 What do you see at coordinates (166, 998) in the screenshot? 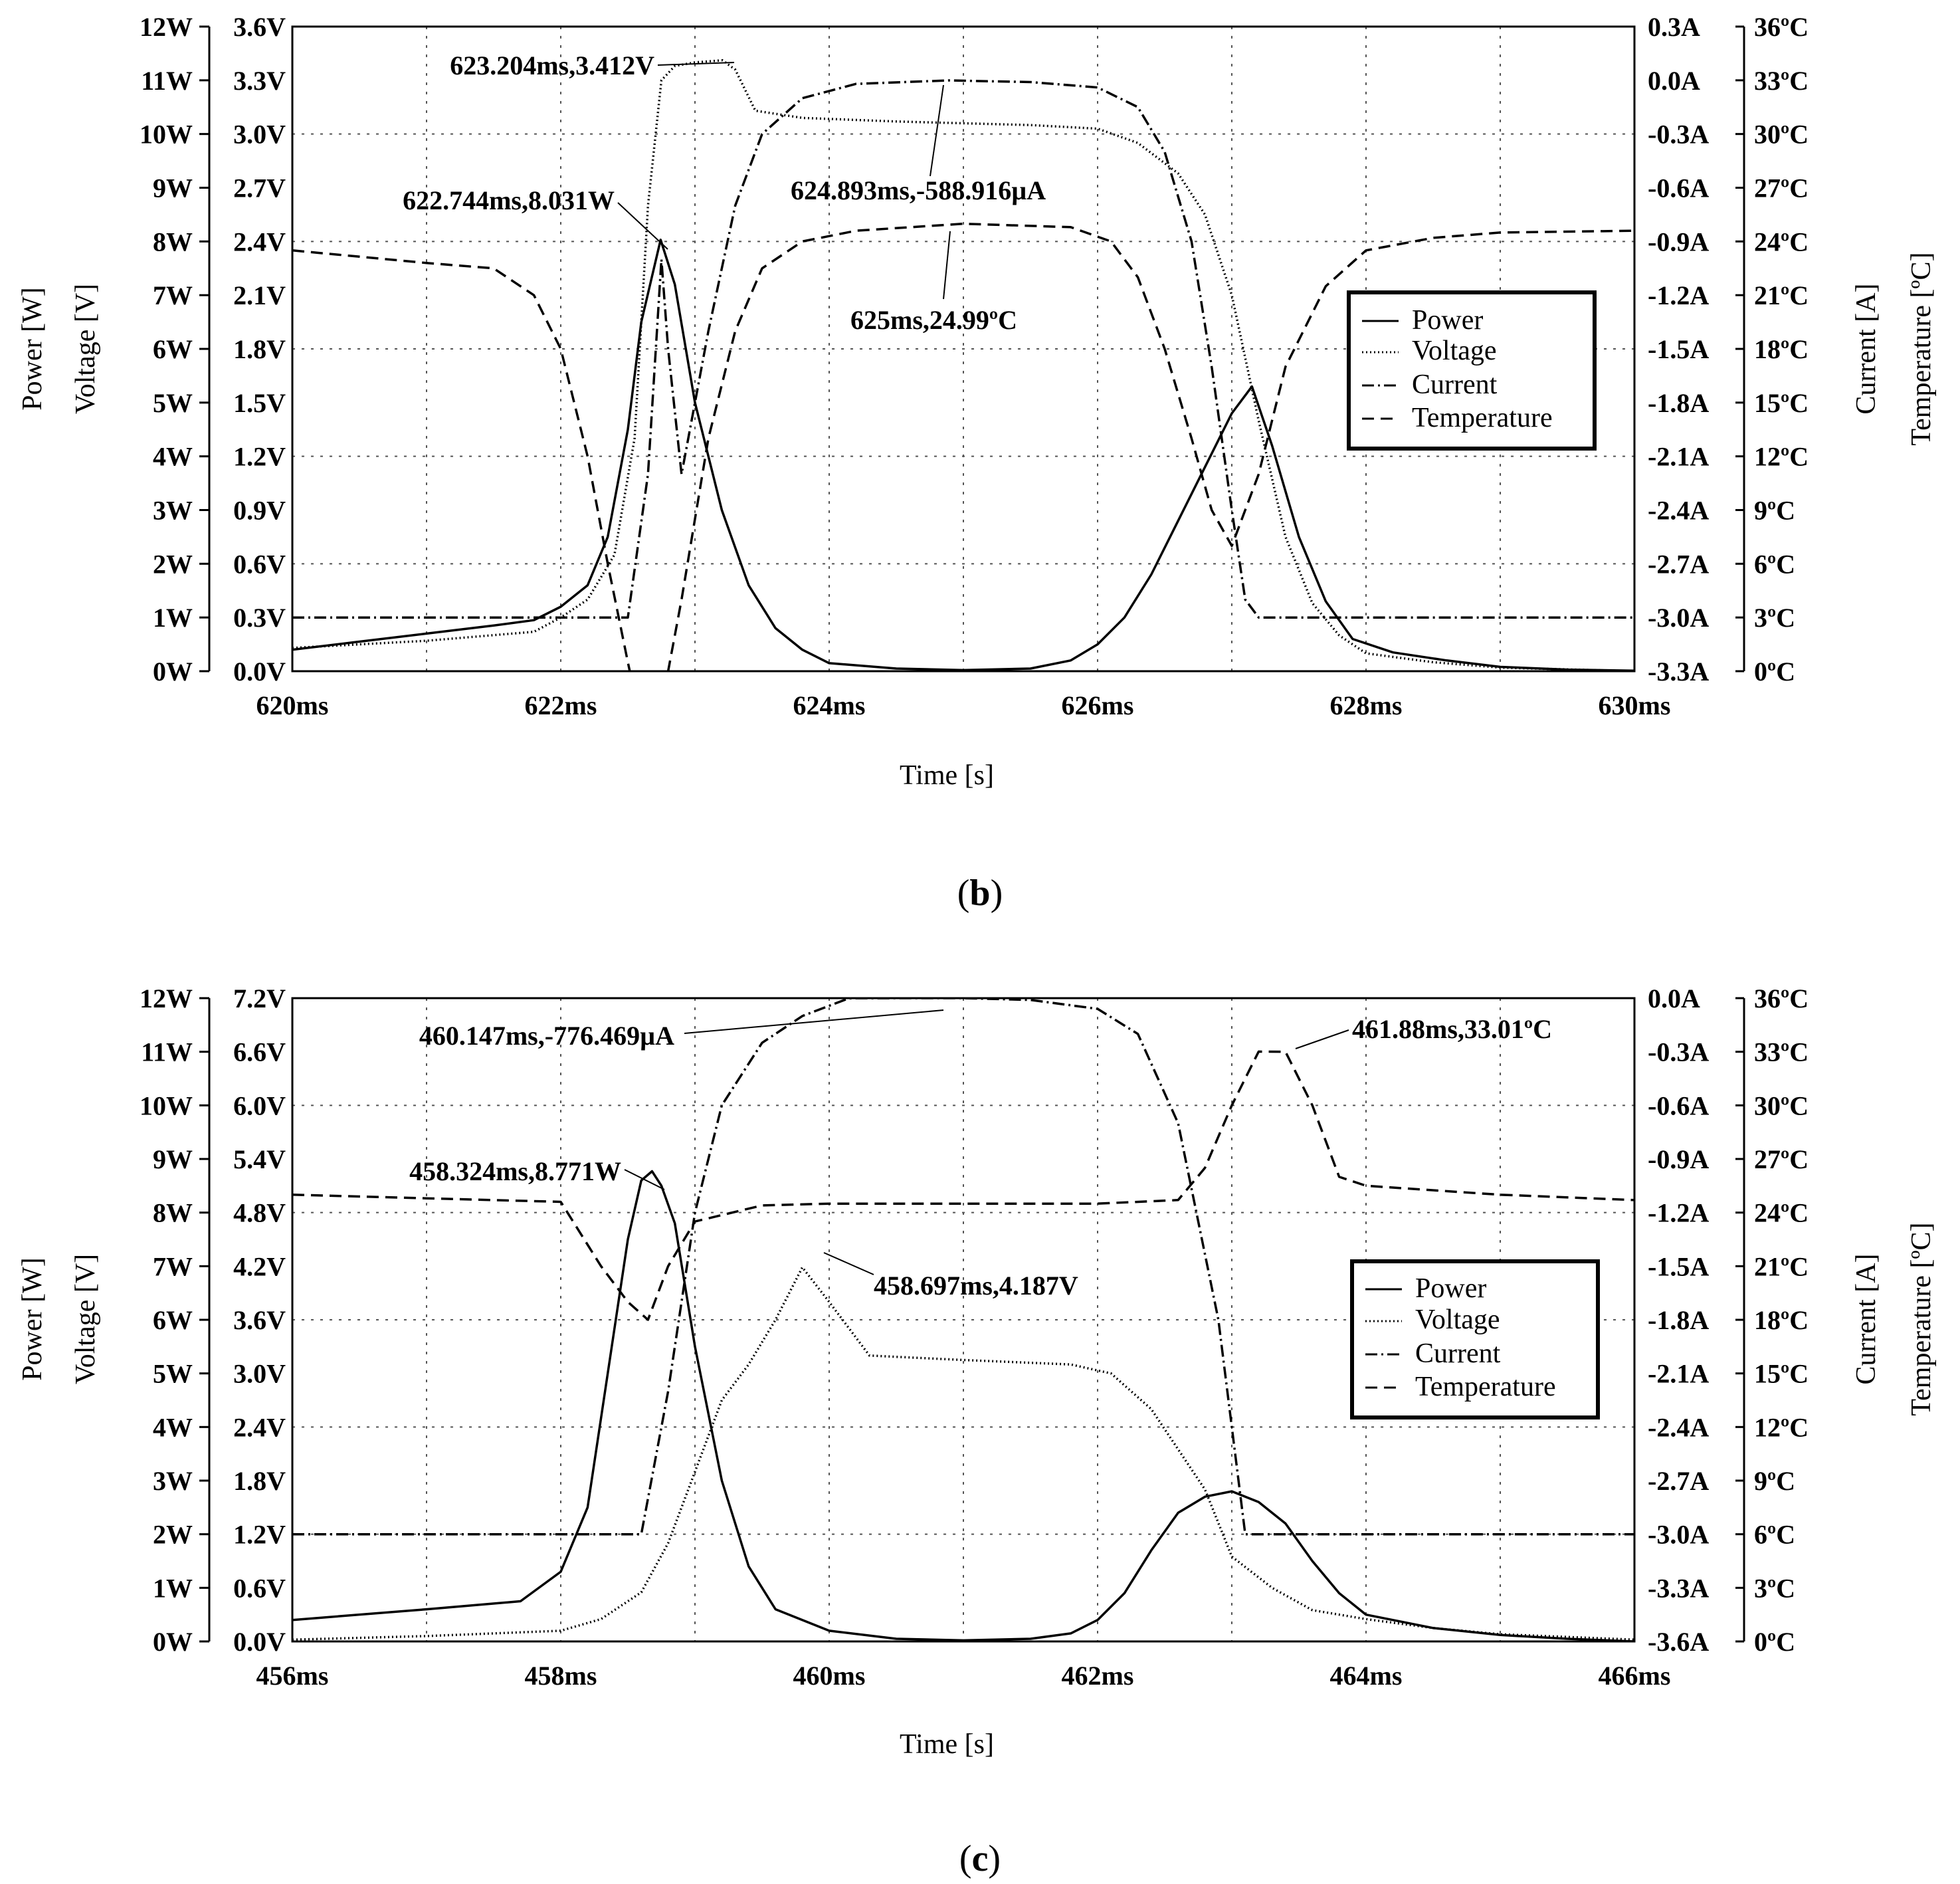
I see `power-tick-label: 12W` at bounding box center [166, 998].